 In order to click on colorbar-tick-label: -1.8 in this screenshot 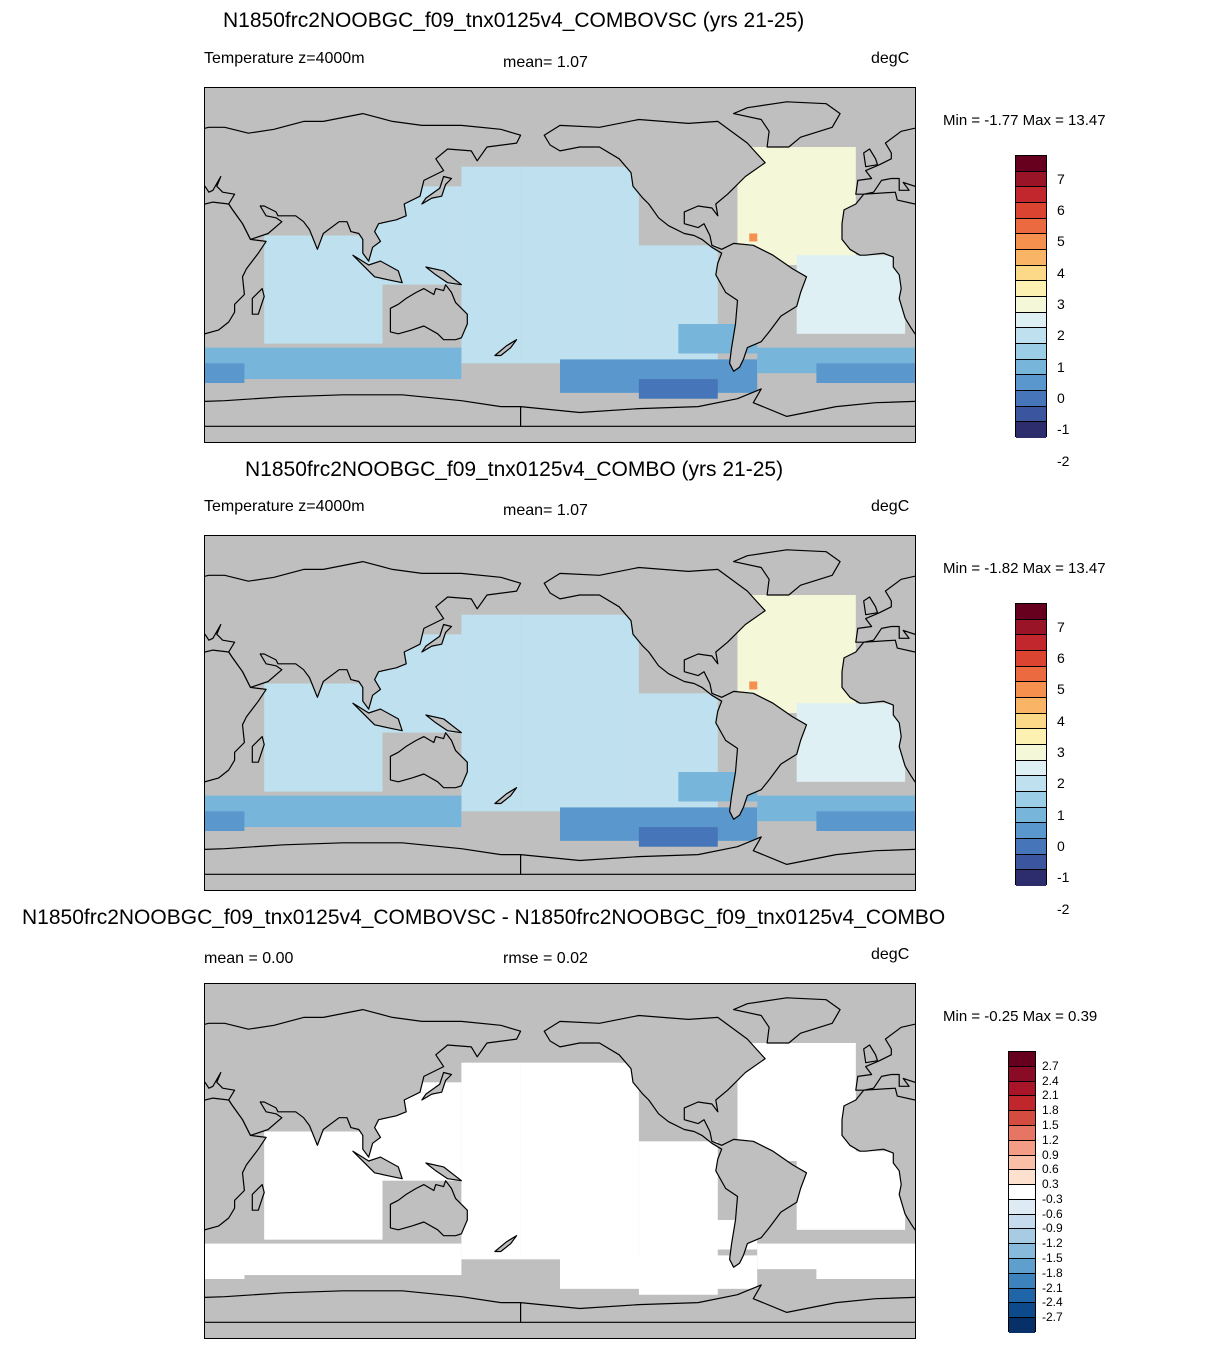, I will do `click(1052, 1272)`.